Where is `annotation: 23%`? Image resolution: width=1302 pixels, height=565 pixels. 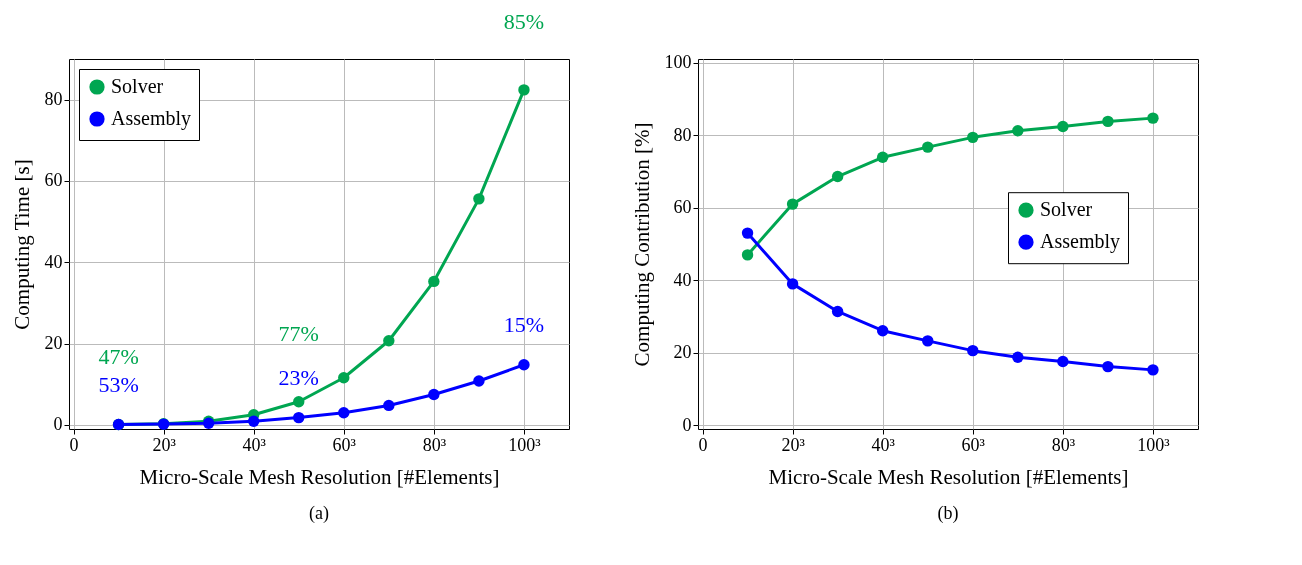
annotation: 23% is located at coordinates (298, 377).